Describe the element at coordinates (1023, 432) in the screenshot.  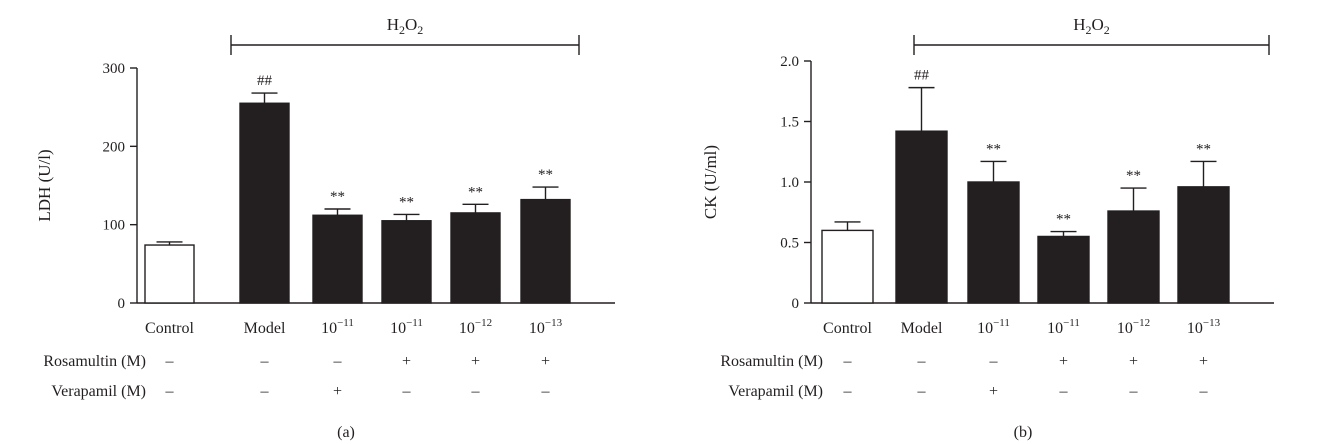
I see `panel-label: (b)` at that location.